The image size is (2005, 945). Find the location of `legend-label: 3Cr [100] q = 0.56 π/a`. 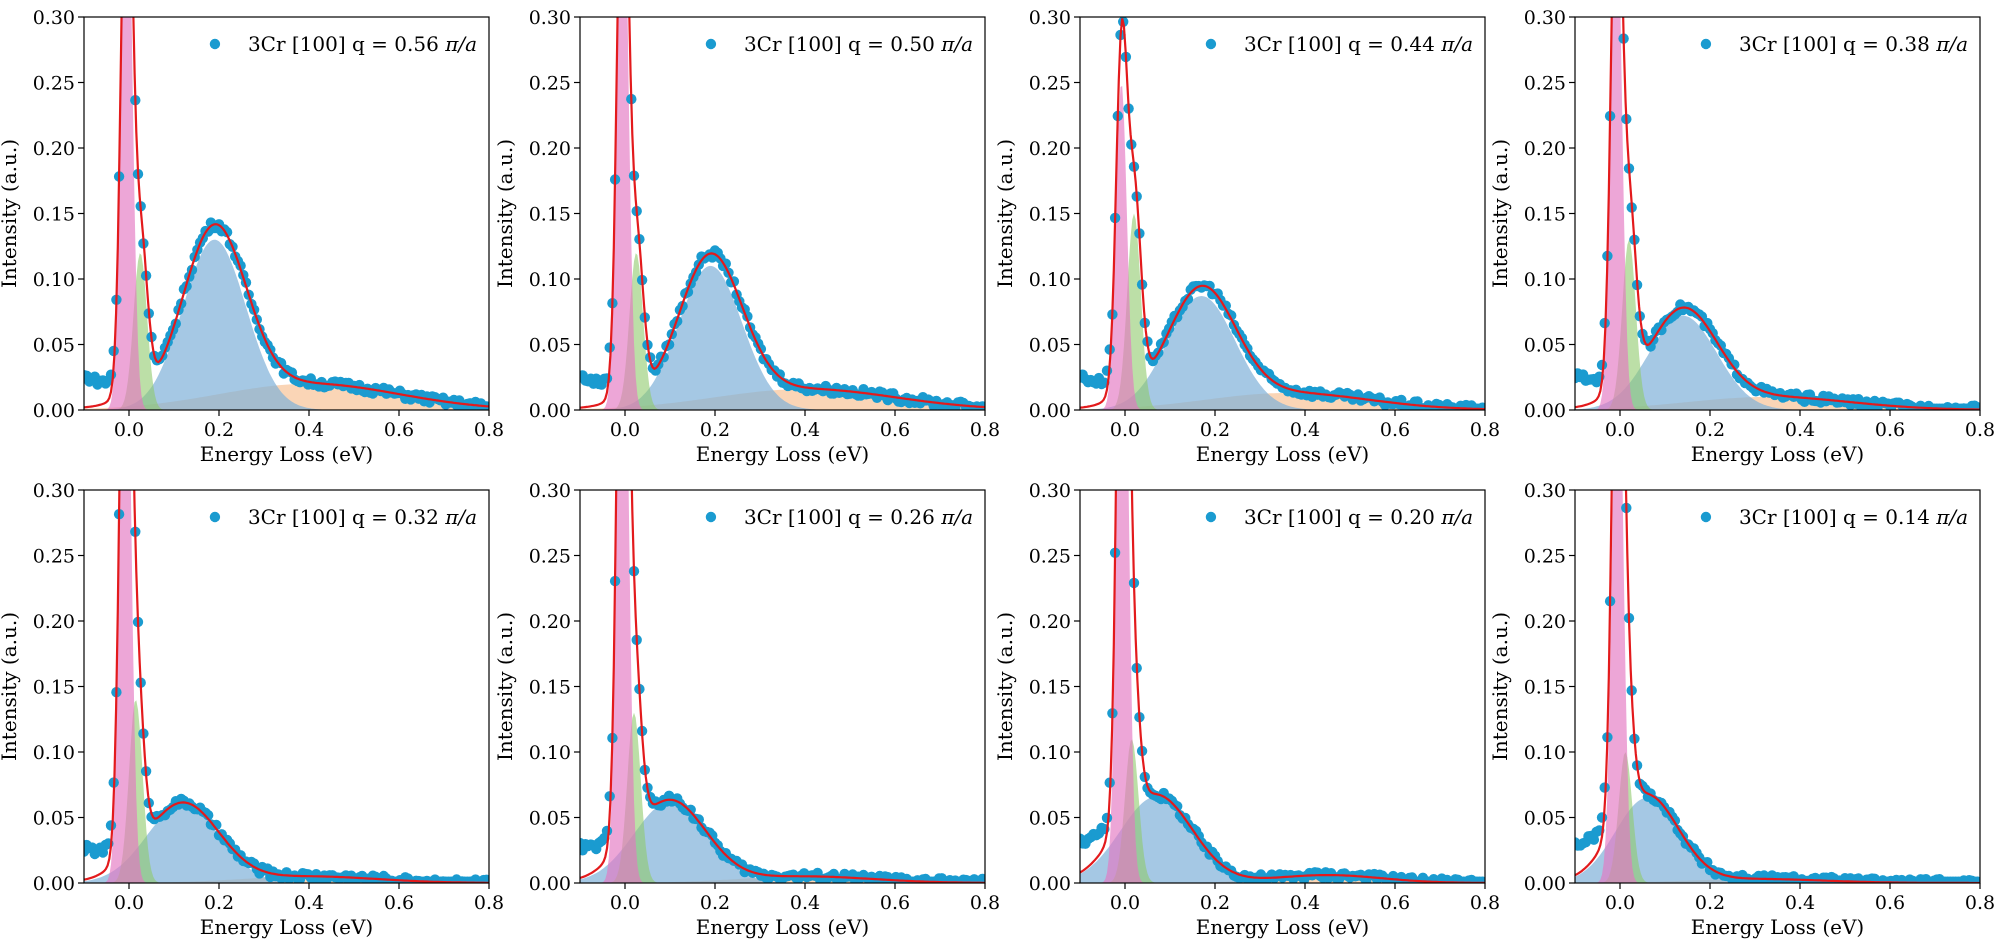

legend-label: 3Cr [100] q = 0.56 π/a is located at coordinates (362, 44).